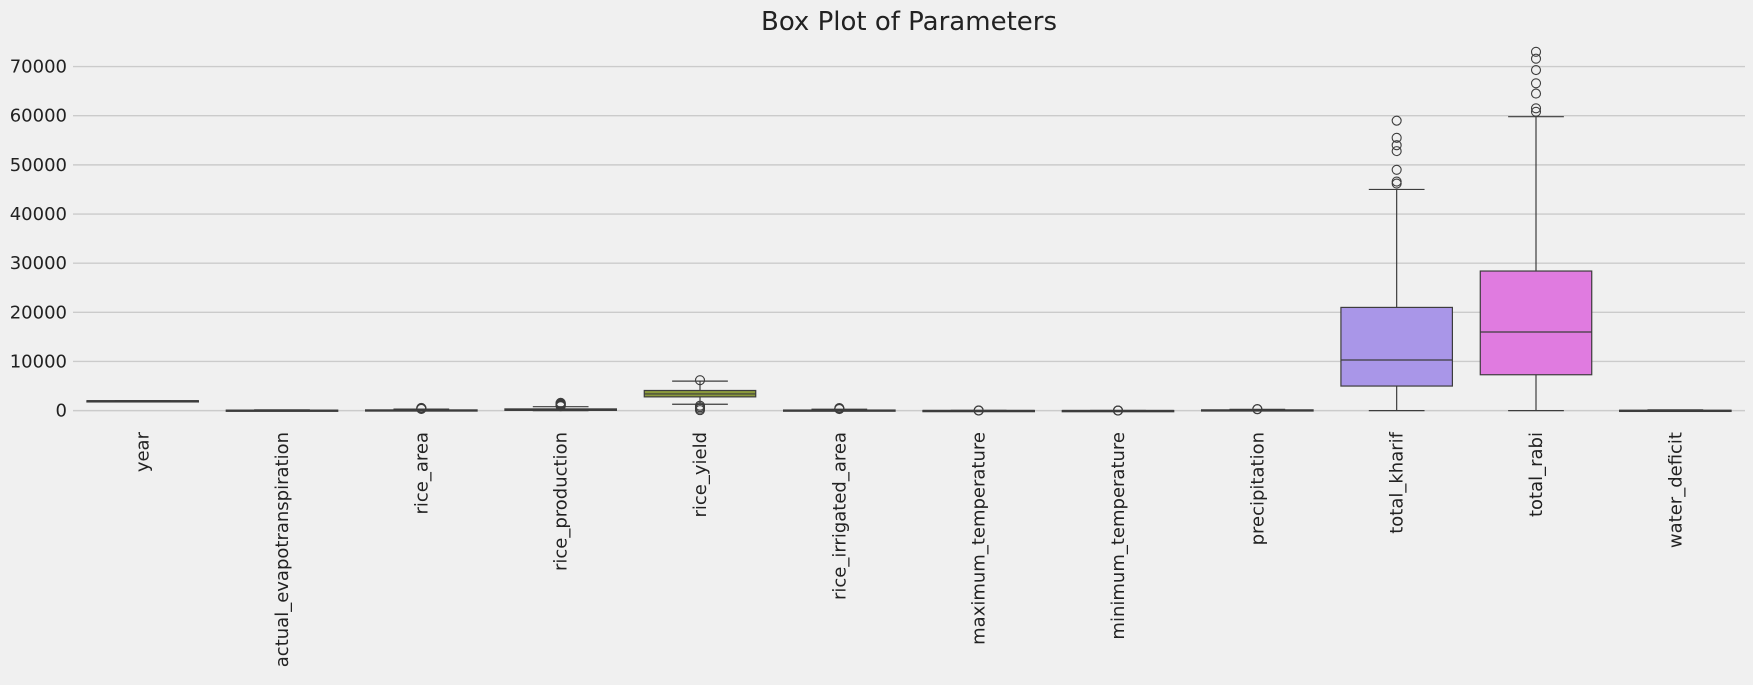 The height and width of the screenshot is (685, 1753). I want to click on y-tick-label: 50000, so click(38, 165).